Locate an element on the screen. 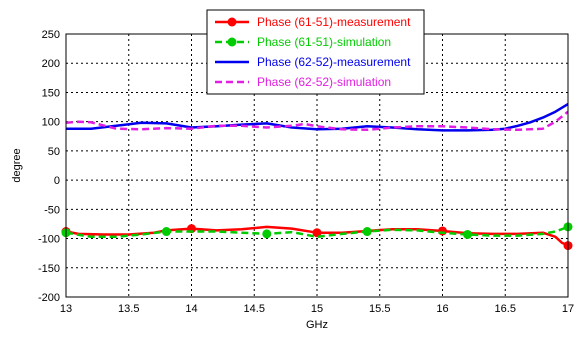 This screenshot has width=574, height=343. y-tick-label: 0 is located at coordinates (57, 181).